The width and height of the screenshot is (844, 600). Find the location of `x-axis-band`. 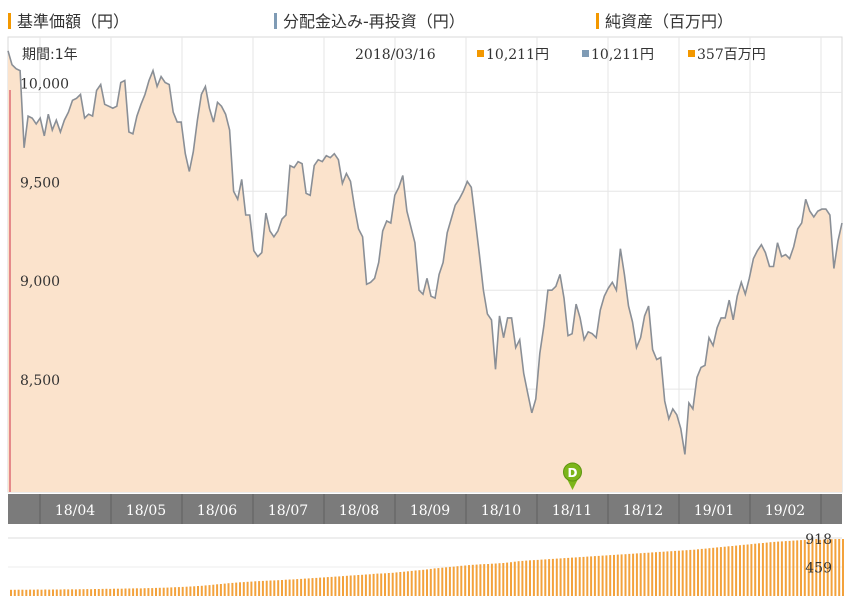

x-axis-band is located at coordinates (425, 509).